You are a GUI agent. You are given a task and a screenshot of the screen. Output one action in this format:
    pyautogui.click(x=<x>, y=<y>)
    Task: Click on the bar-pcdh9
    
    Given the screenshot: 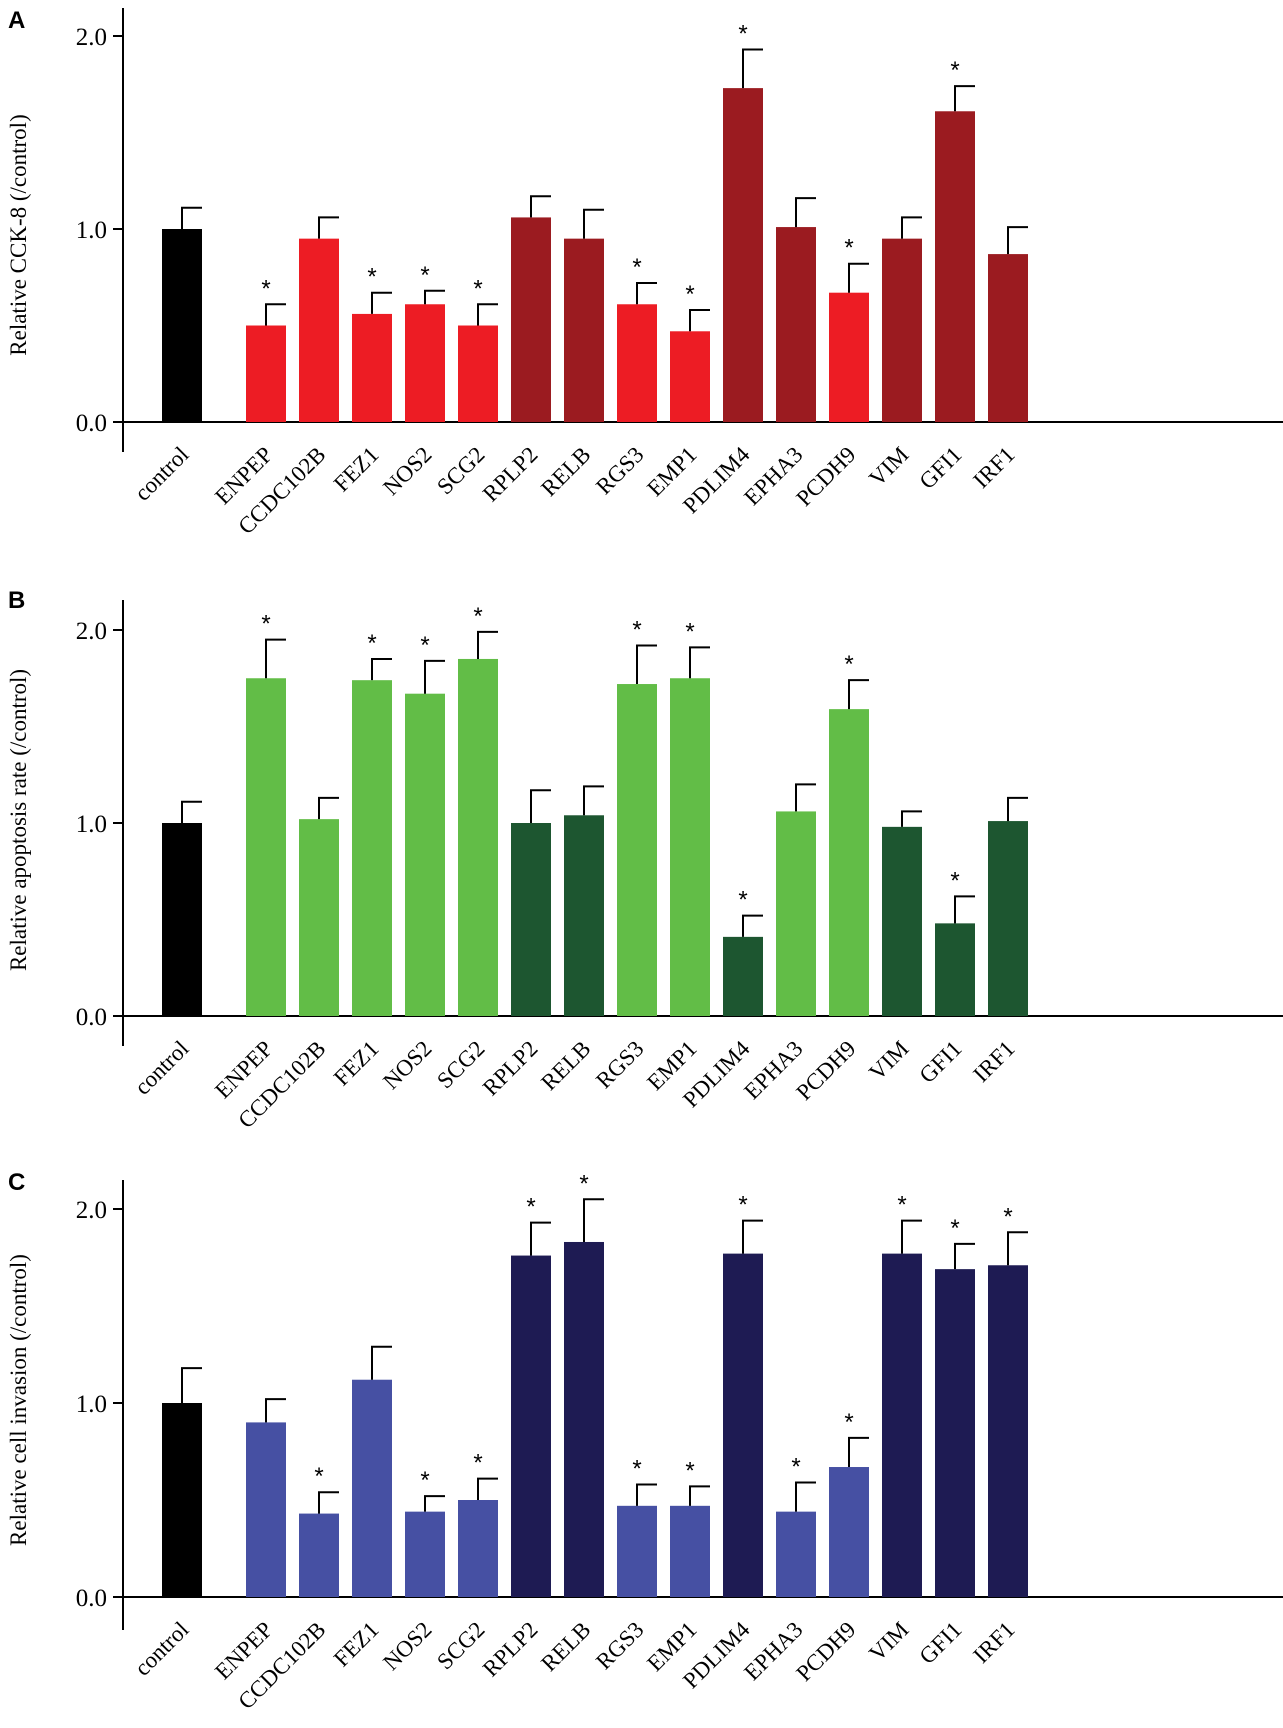 What is the action you would take?
    pyautogui.click(x=849, y=862)
    